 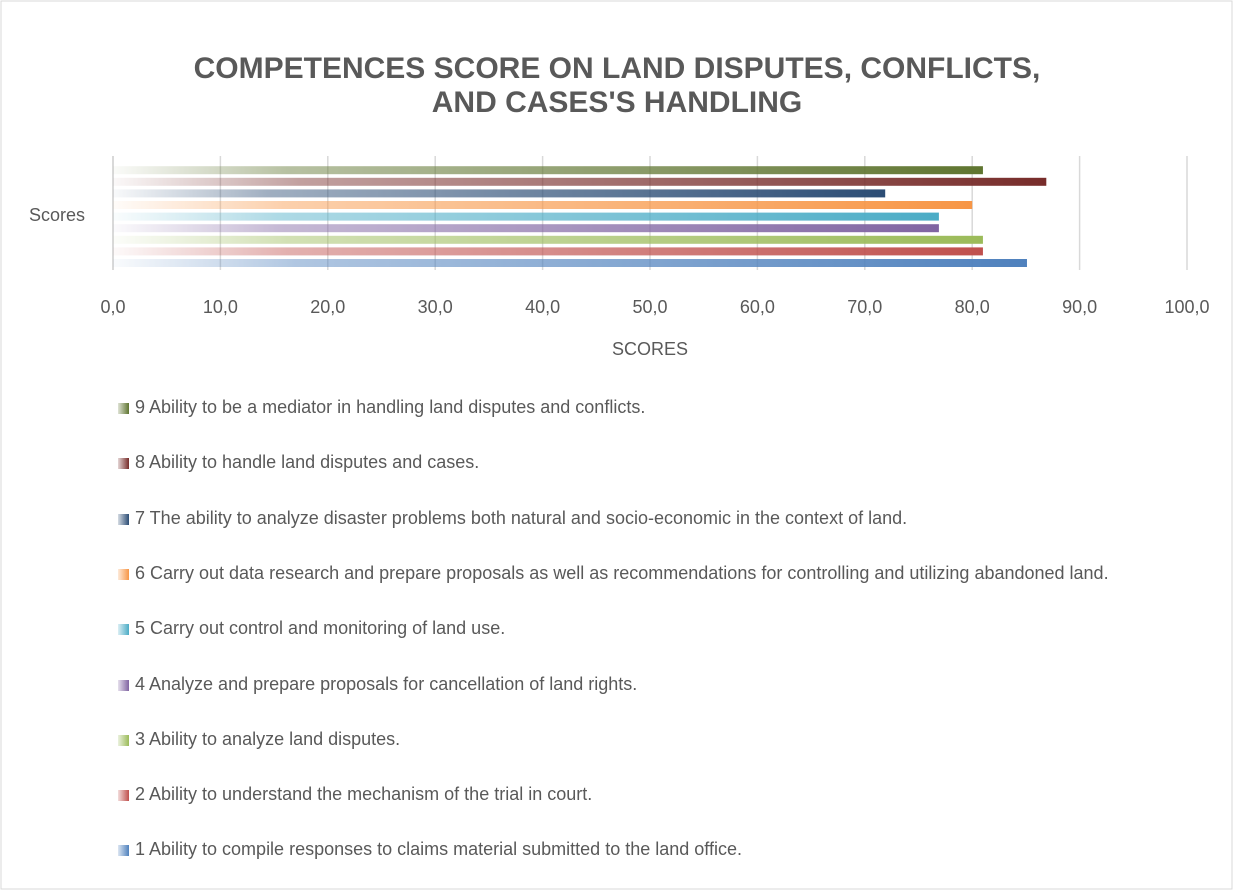 I want to click on x-tick-label: 20,0, so click(x=327, y=307).